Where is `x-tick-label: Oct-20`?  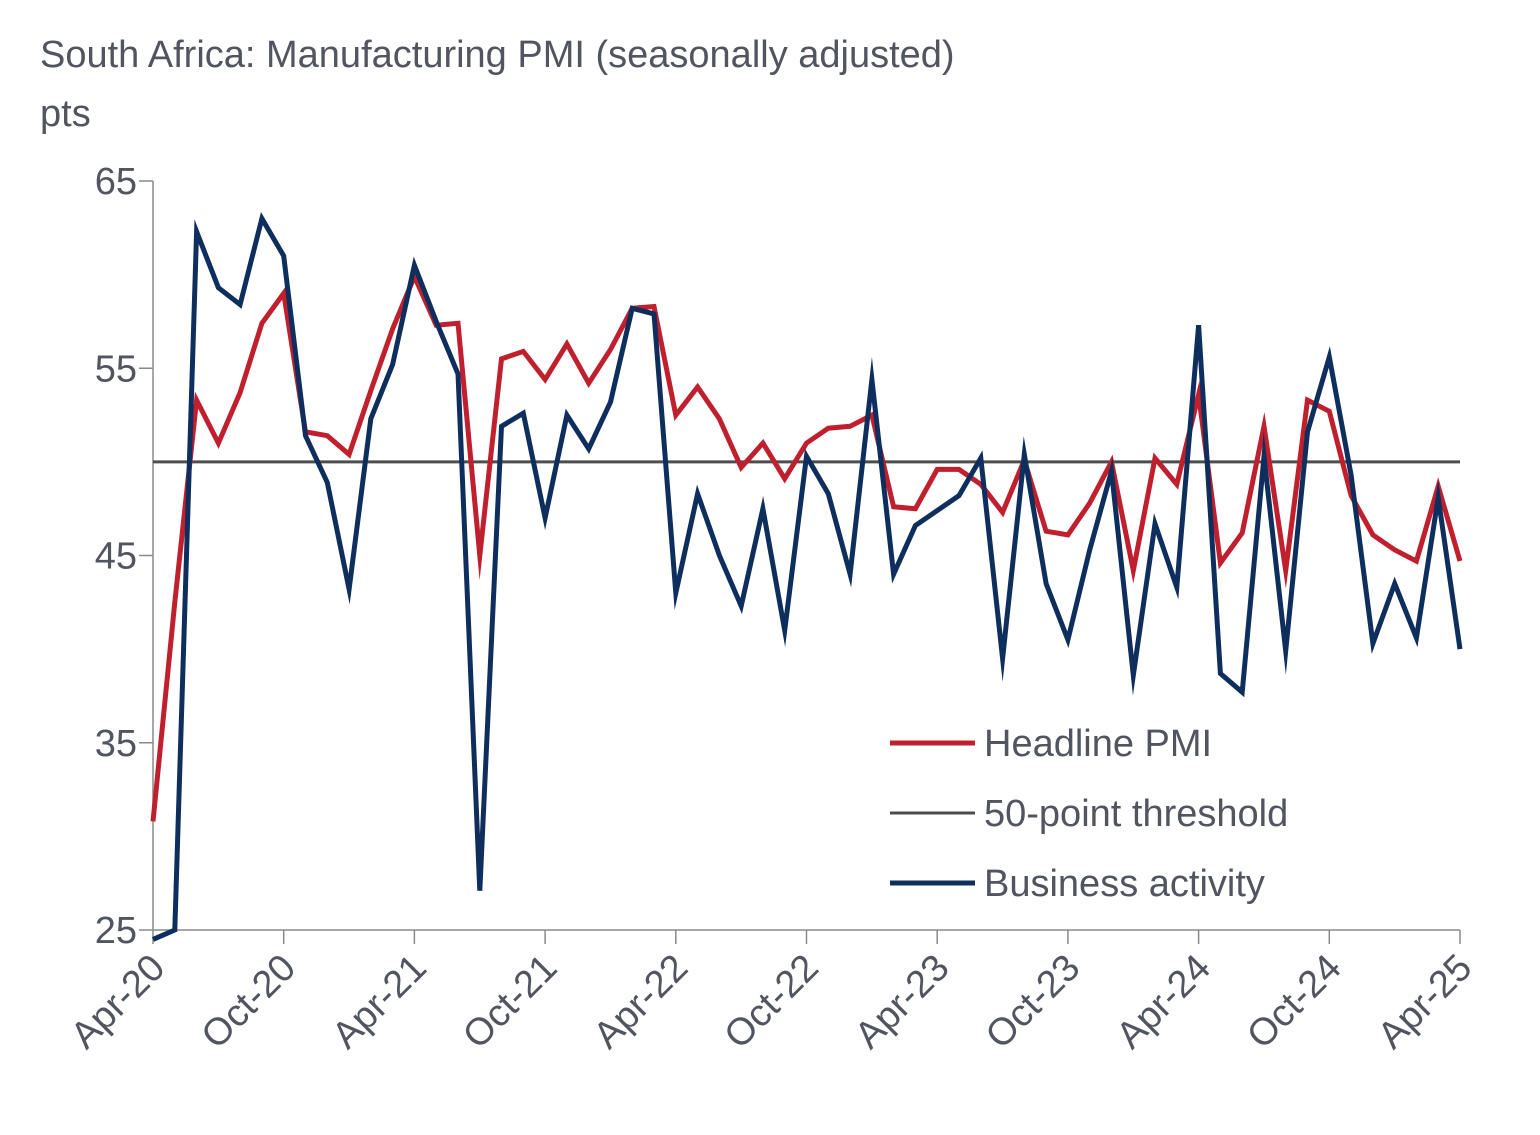 x-tick-label: Oct-20 is located at coordinates (249, 1002).